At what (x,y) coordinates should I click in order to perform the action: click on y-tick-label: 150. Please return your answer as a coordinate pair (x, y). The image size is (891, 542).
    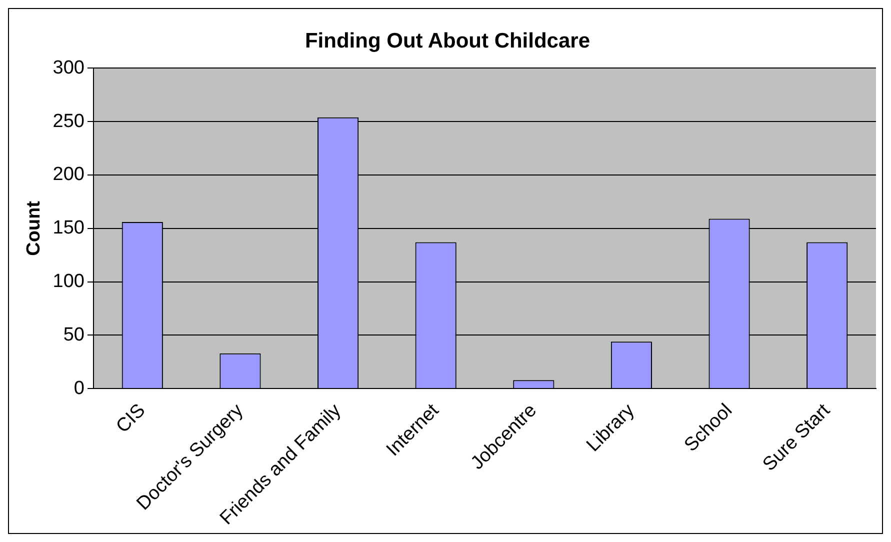
    Looking at the image, I should click on (68, 228).